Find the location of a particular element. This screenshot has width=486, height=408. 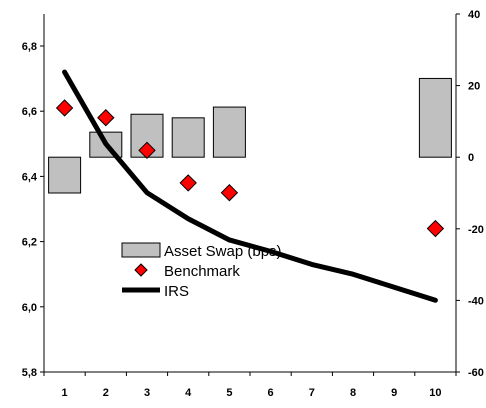

x-axis-tick-label: 9 is located at coordinates (394, 393).